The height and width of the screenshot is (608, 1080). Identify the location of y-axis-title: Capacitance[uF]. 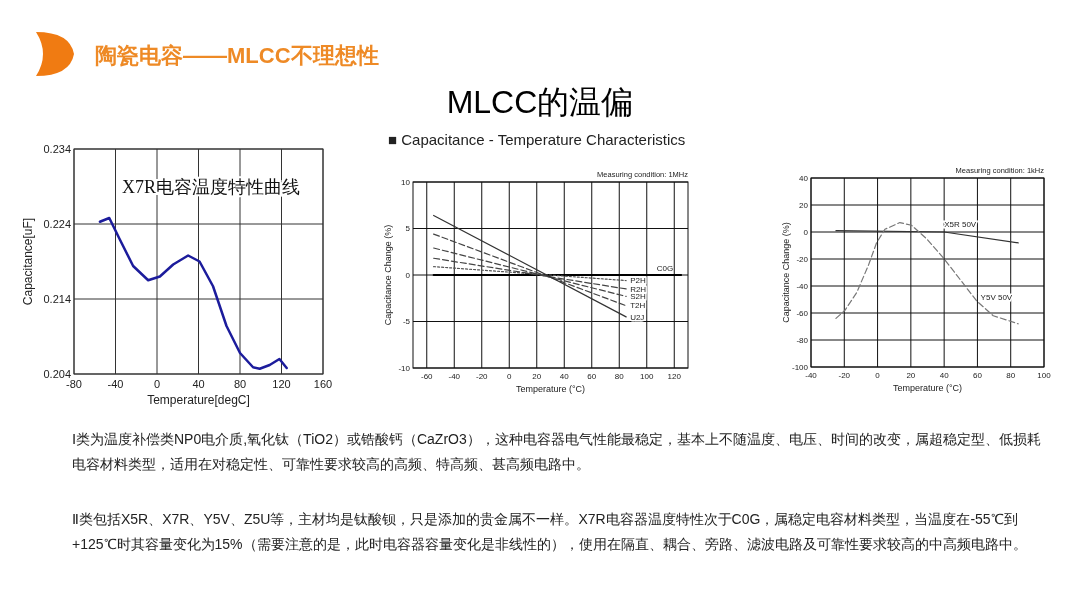
(28, 261).